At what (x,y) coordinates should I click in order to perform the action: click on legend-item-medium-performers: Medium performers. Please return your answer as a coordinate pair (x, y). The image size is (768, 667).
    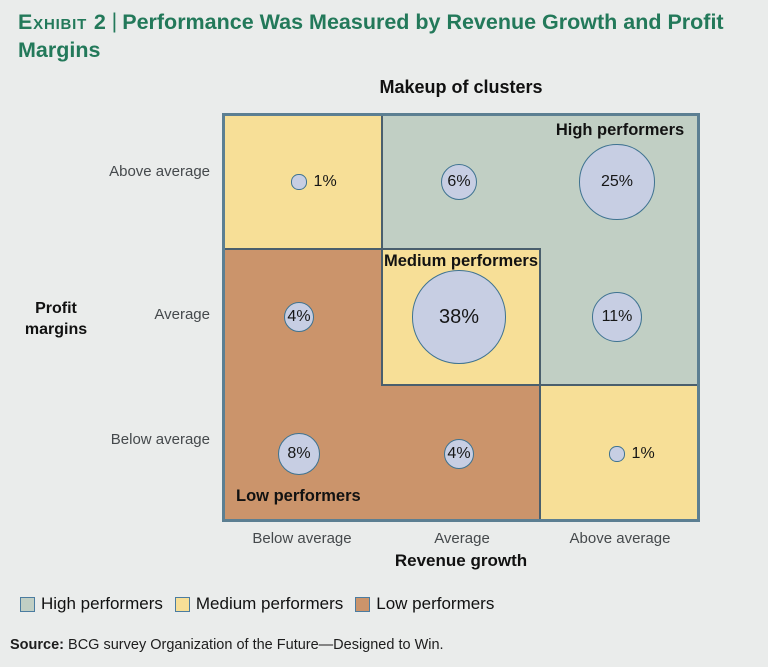
    Looking at the image, I should click on (259, 604).